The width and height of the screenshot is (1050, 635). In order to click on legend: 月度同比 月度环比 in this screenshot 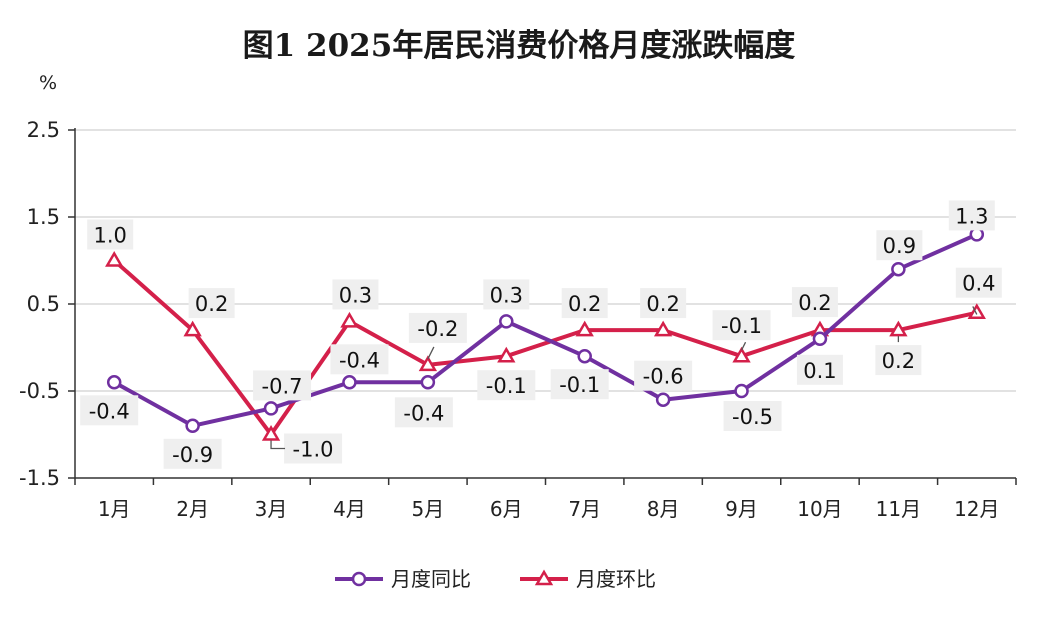, I will do `click(495, 579)`.